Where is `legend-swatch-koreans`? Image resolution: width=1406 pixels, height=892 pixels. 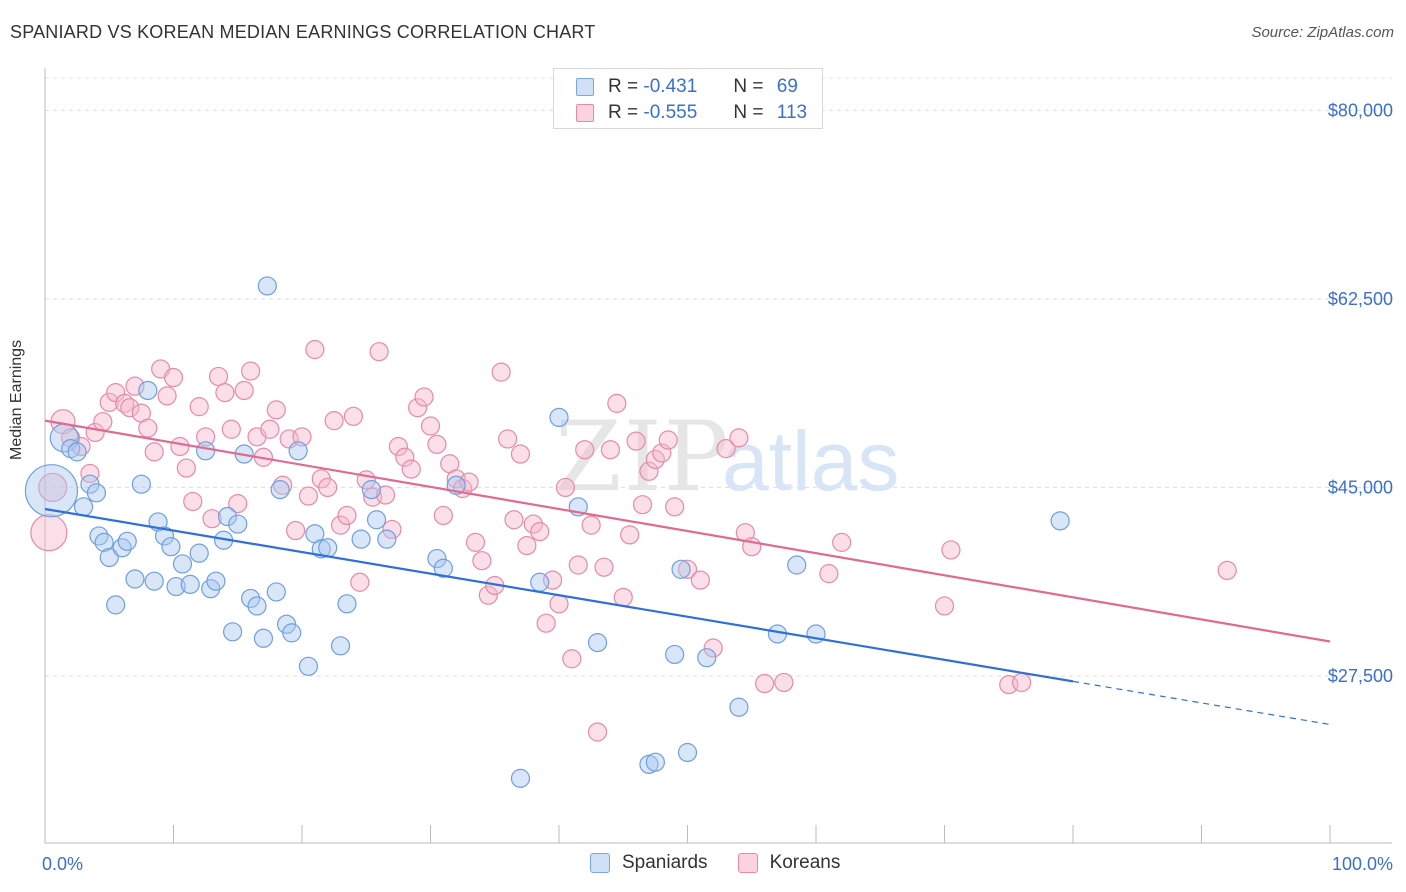
legend-swatch-koreans is located at coordinates (585, 113).